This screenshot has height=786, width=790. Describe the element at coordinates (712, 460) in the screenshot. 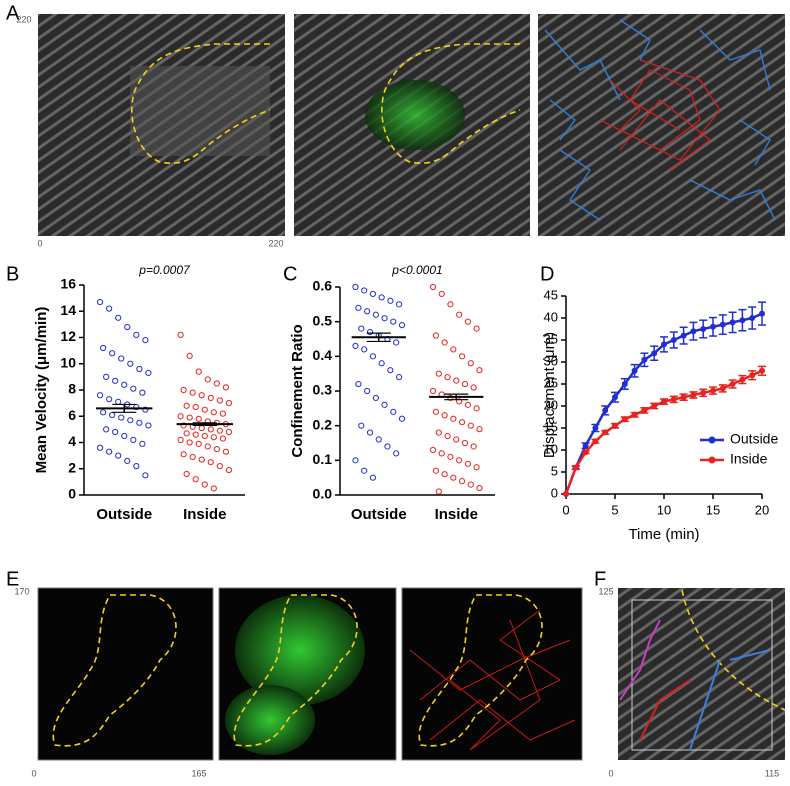

I see `legend-marker` at that location.